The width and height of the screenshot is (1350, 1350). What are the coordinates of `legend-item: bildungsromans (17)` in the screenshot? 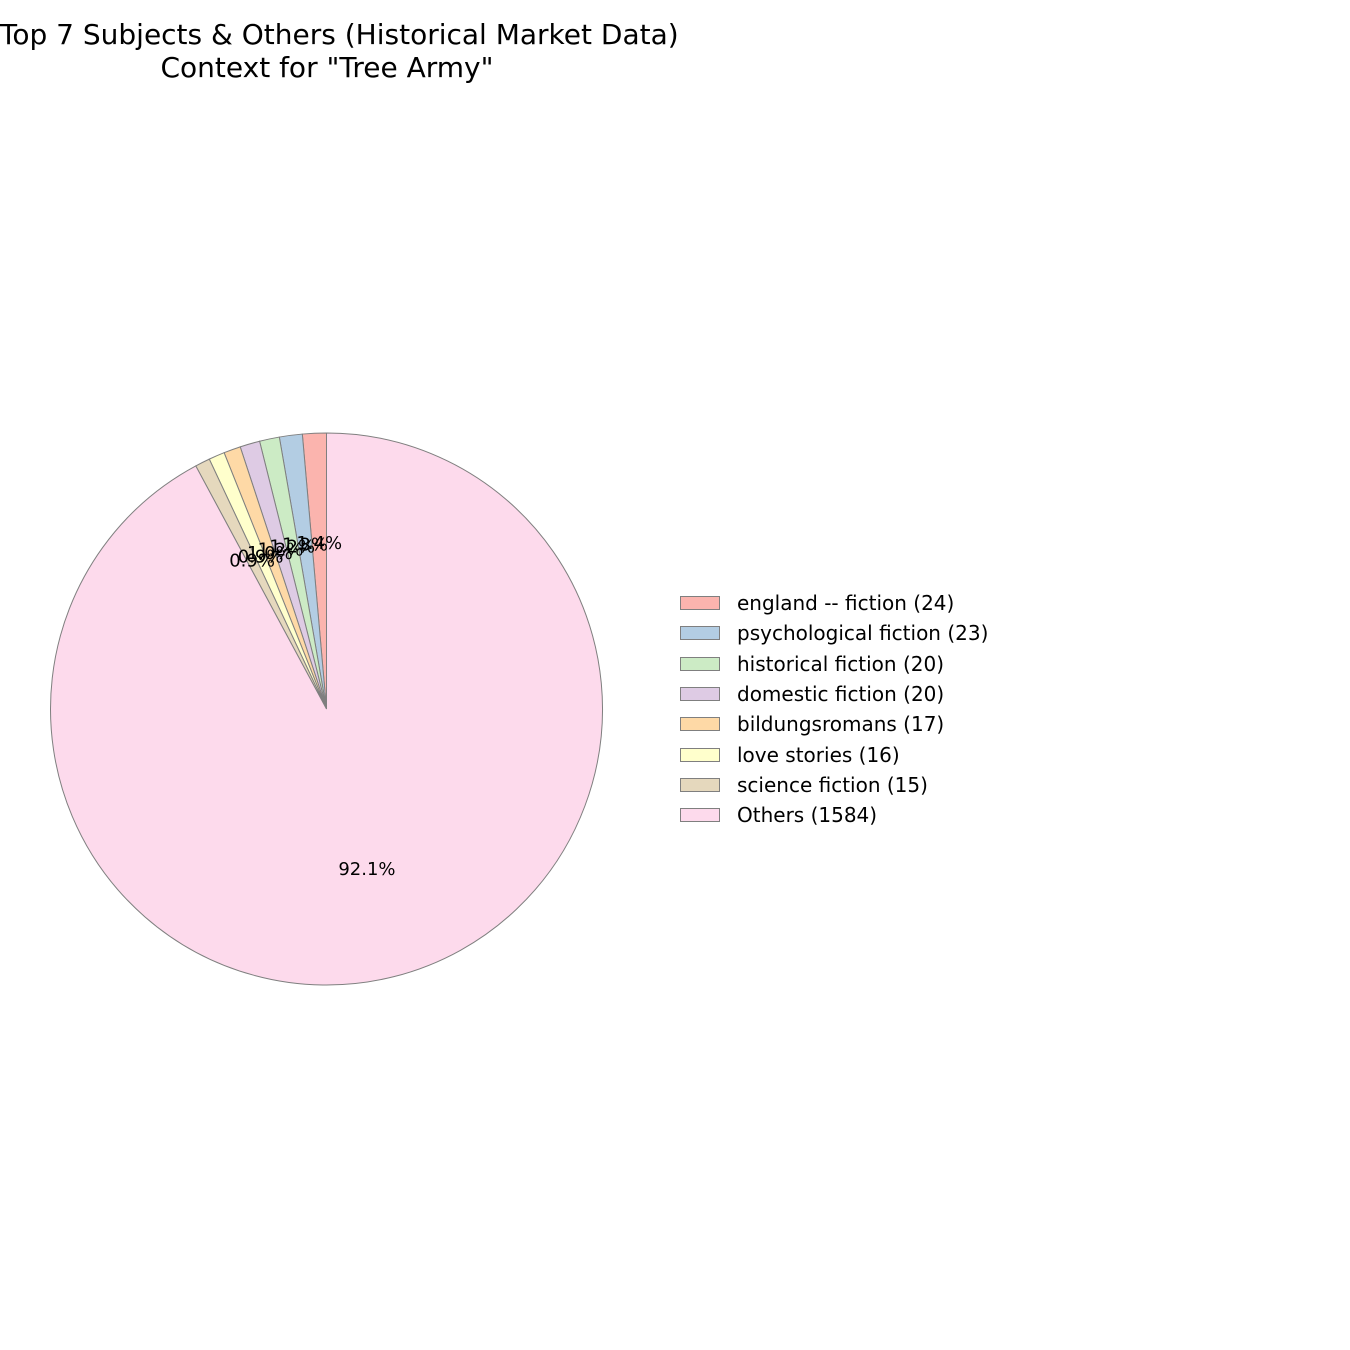 It's located at (834, 724).